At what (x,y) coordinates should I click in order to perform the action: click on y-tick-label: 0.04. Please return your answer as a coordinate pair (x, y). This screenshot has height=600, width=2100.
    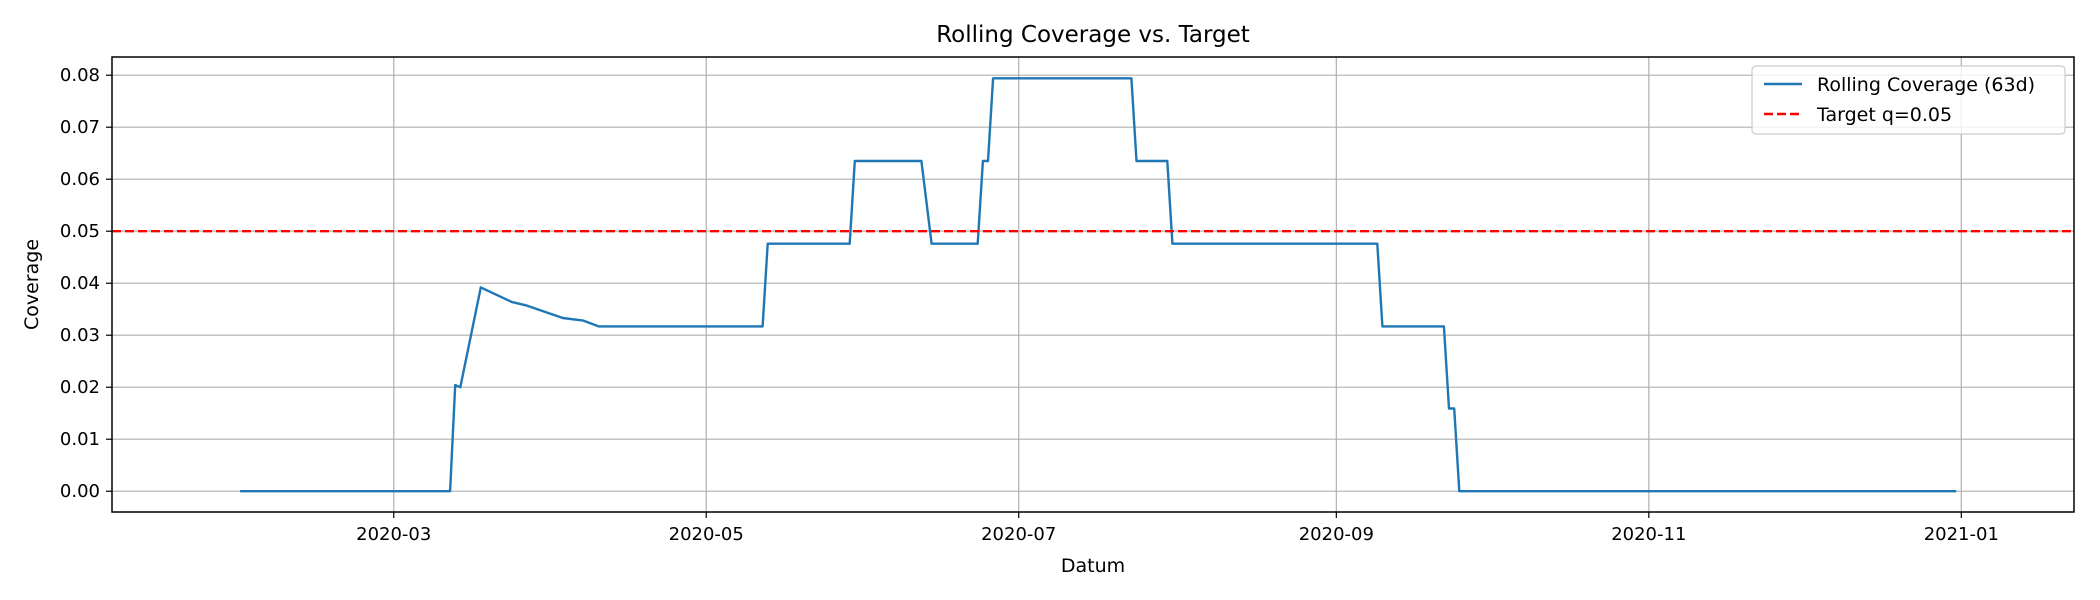
    Looking at the image, I should click on (80, 283).